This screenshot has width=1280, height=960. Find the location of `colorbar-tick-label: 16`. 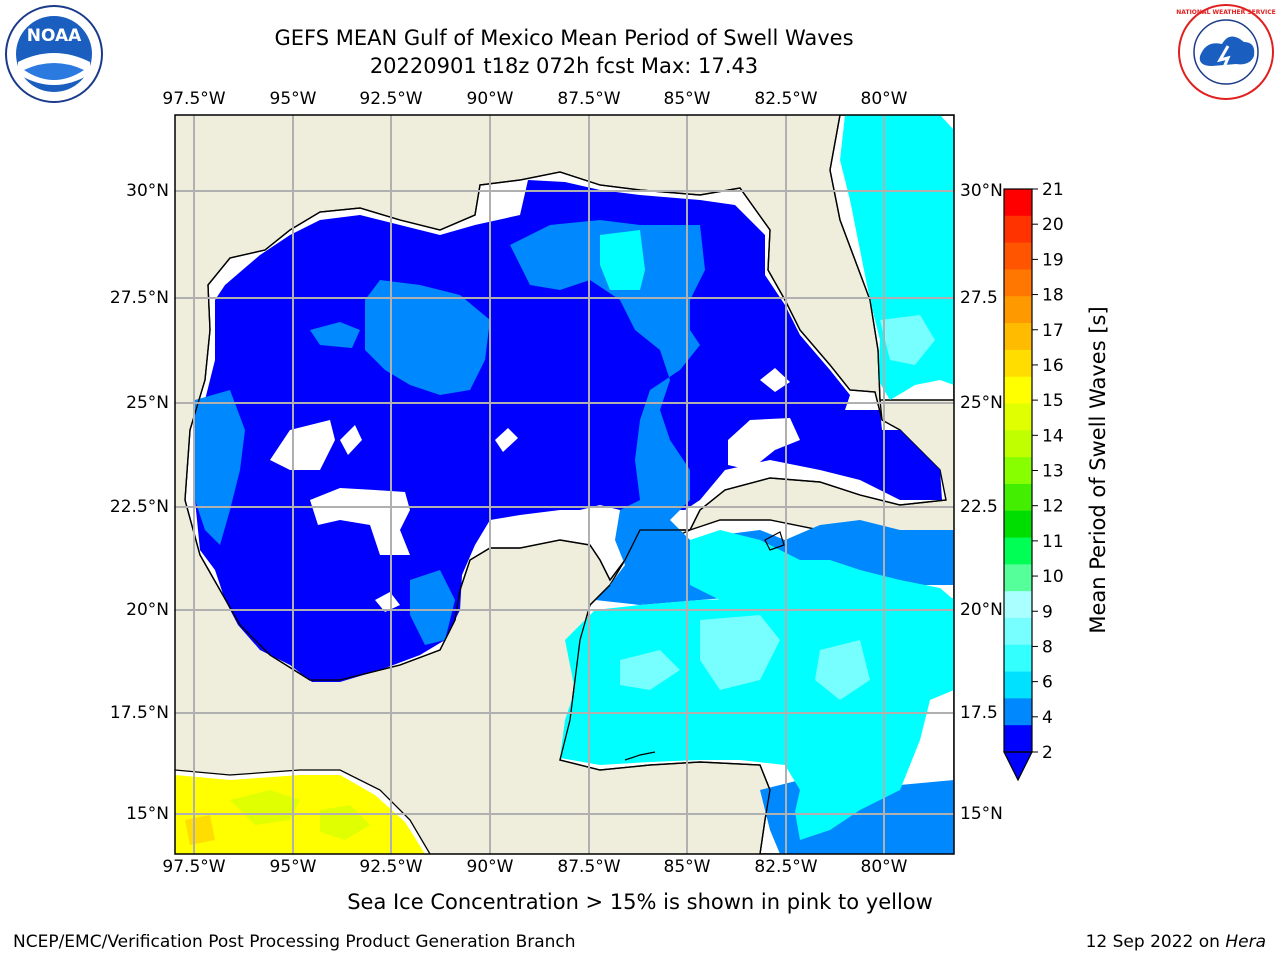

colorbar-tick-label: 16 is located at coordinates (1053, 366).